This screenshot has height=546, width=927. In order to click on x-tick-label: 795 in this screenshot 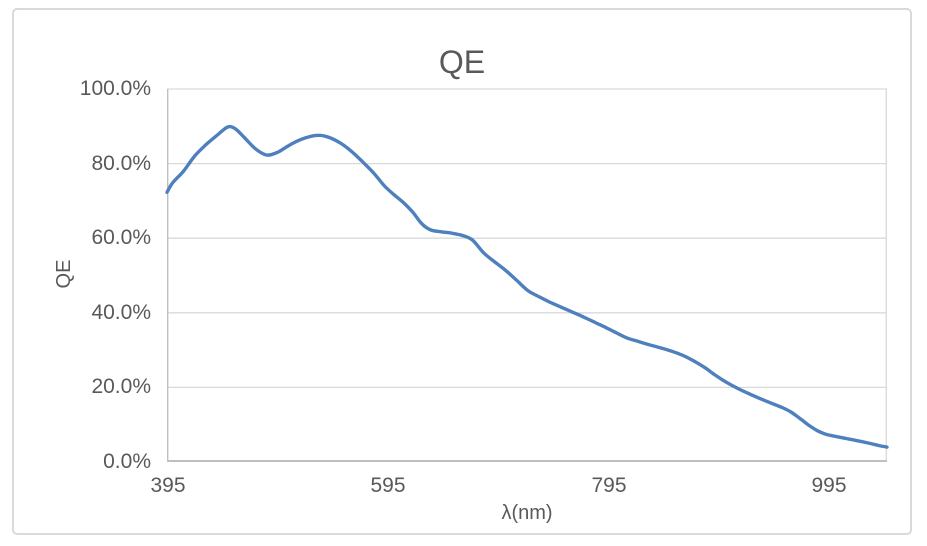, I will do `click(609, 485)`.